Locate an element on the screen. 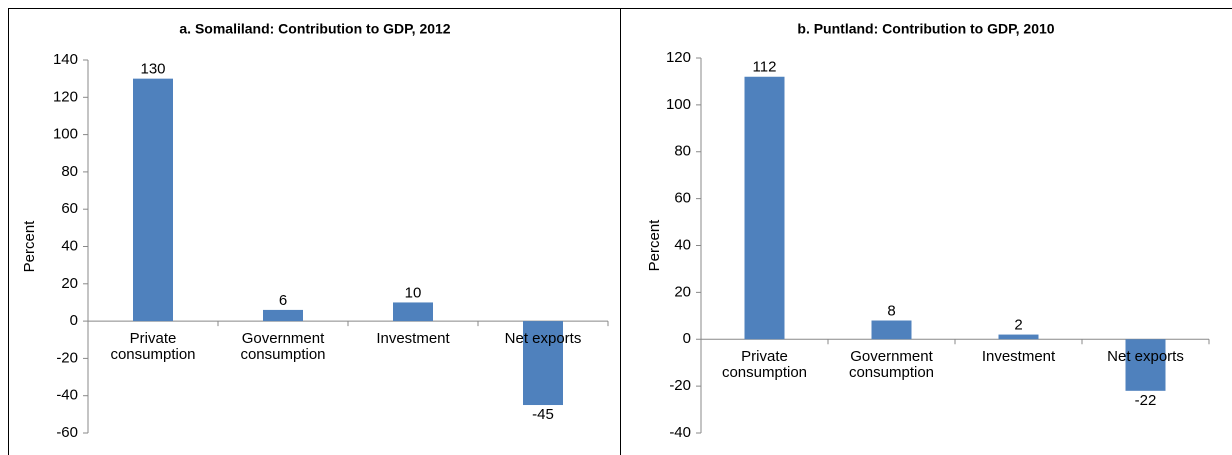 The image size is (1232, 455). y-tick-label: -60 is located at coordinates (67, 432).